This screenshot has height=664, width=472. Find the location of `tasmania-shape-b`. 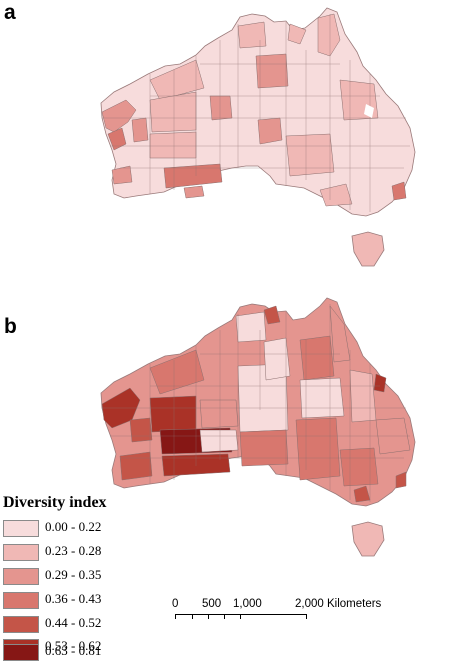

tasmania-shape-b is located at coordinates (368, 539).